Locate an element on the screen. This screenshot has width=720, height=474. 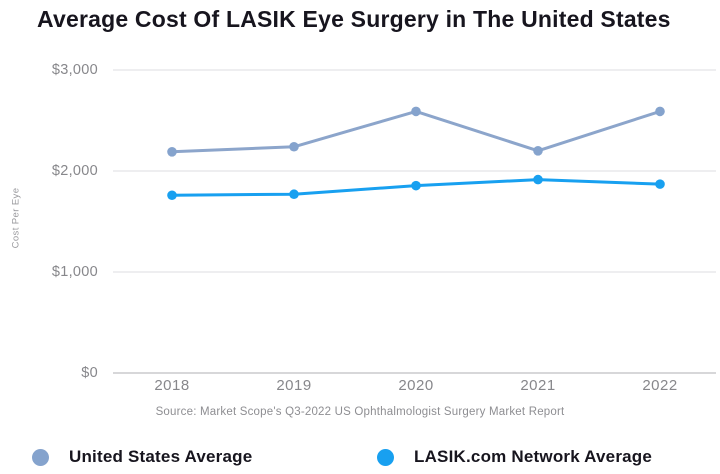
legend-item-united-states-average: United States Average is located at coordinates (142, 457).